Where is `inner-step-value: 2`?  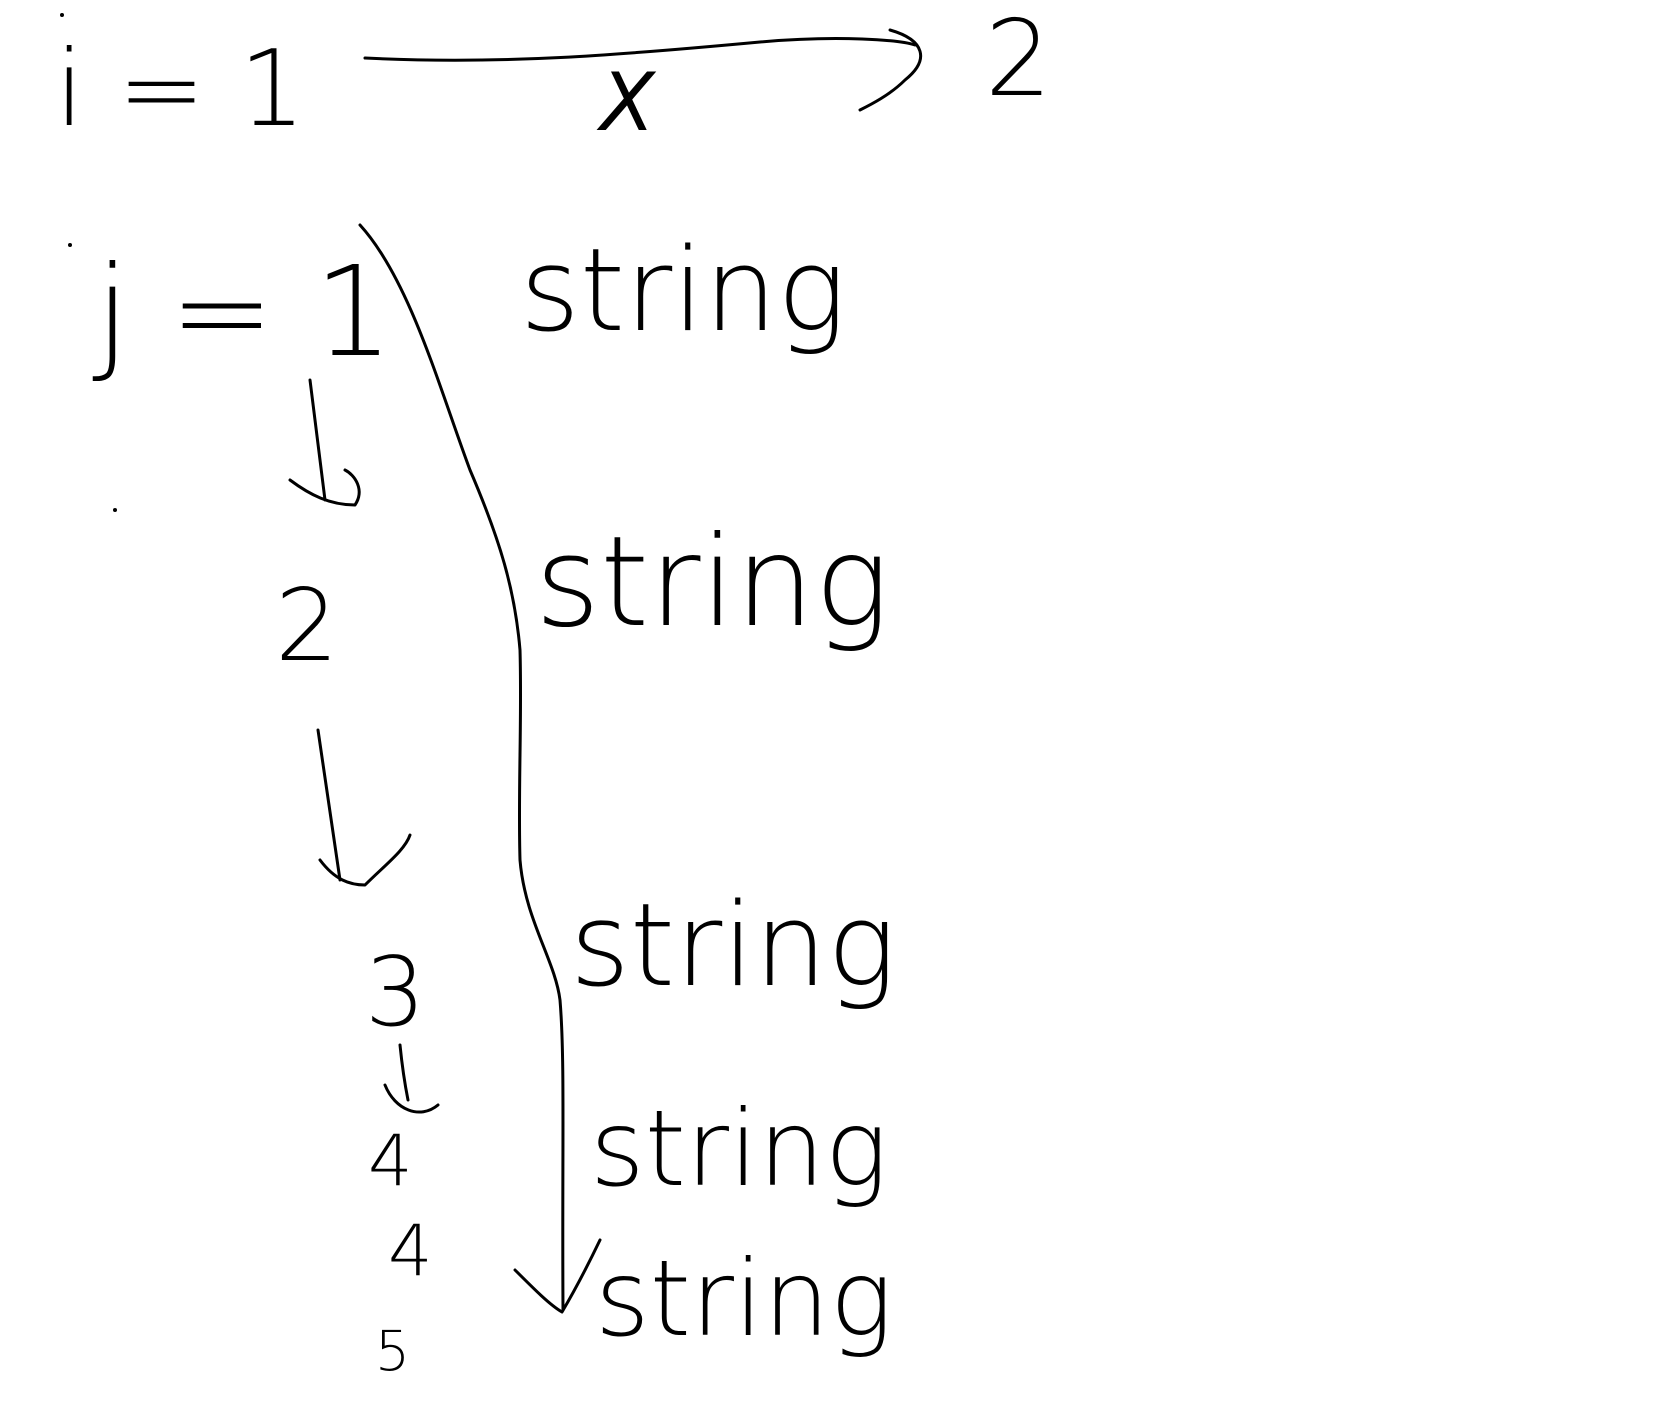
inner-step-value: 2 is located at coordinates (307, 625).